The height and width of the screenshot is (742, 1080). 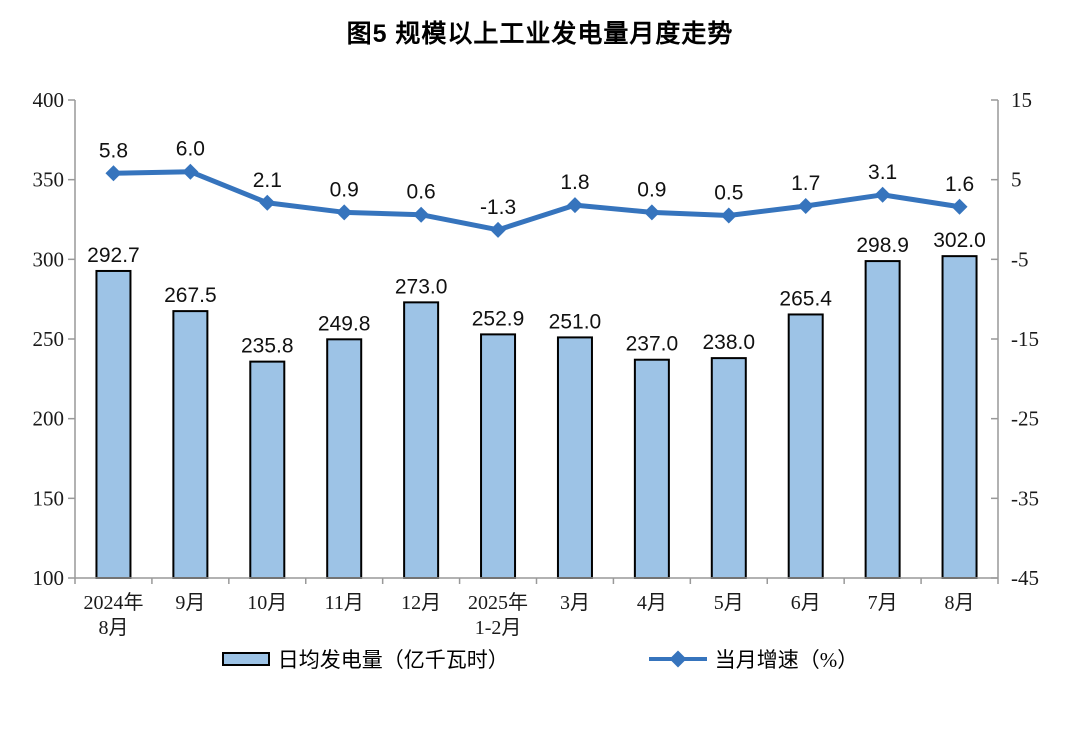 What do you see at coordinates (574, 182) in the screenshot?
I see `point-value-label: 1.8` at bounding box center [574, 182].